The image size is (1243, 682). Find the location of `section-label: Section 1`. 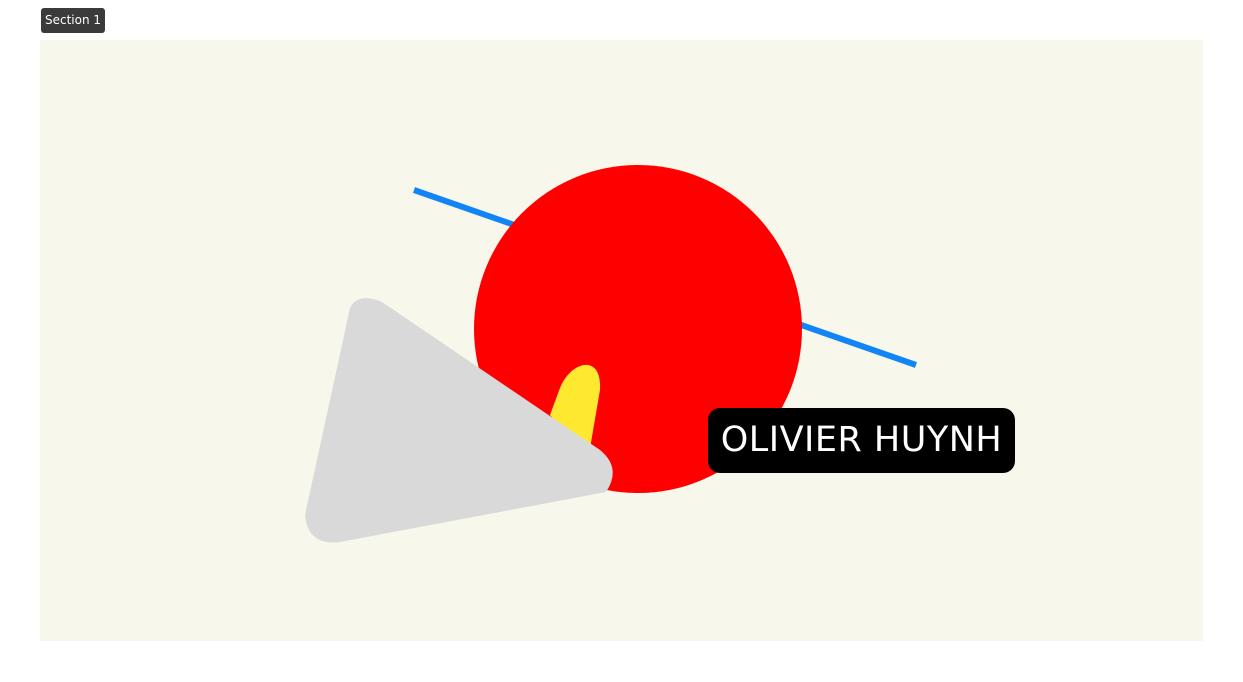

section-label: Section 1 is located at coordinates (73, 20).